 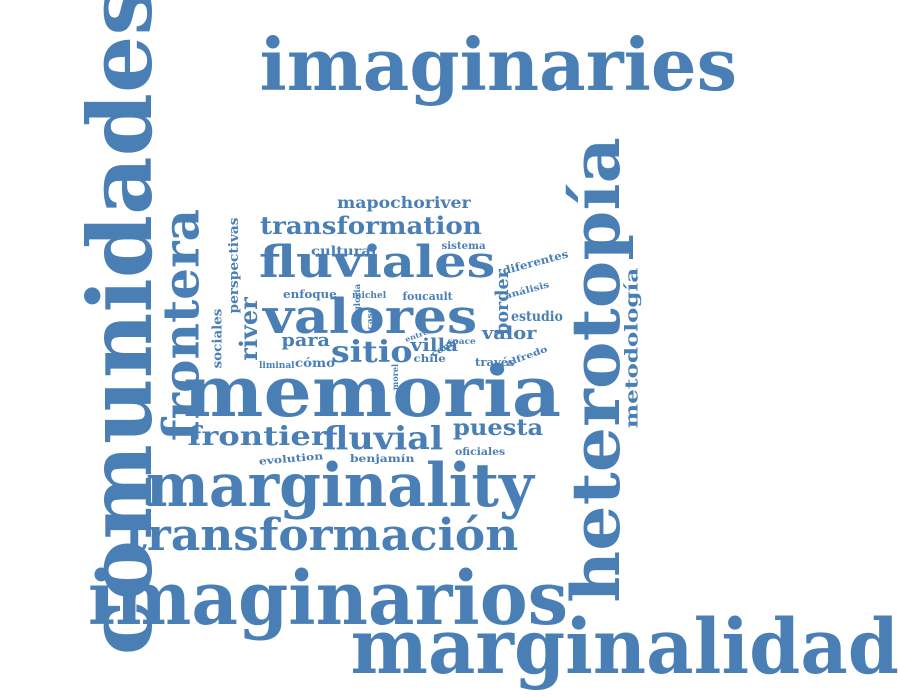 What do you see at coordinates (344, 251) in the screenshot?
I see `word-cultural: cultural` at bounding box center [344, 251].